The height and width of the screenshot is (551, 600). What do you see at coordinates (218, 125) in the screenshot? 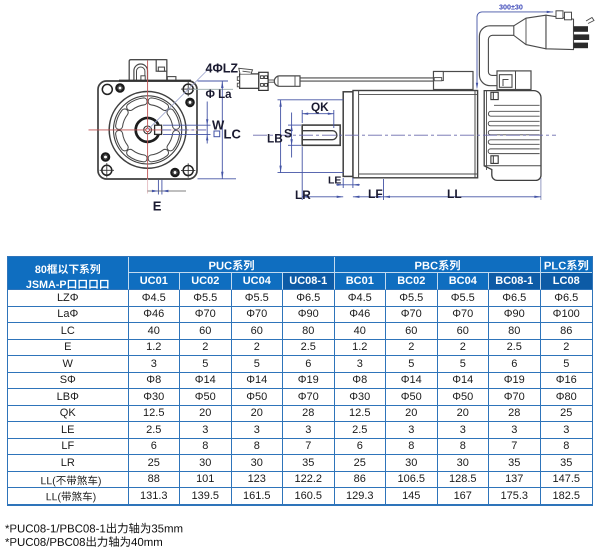
I see `svg-text: W` at bounding box center [218, 125].